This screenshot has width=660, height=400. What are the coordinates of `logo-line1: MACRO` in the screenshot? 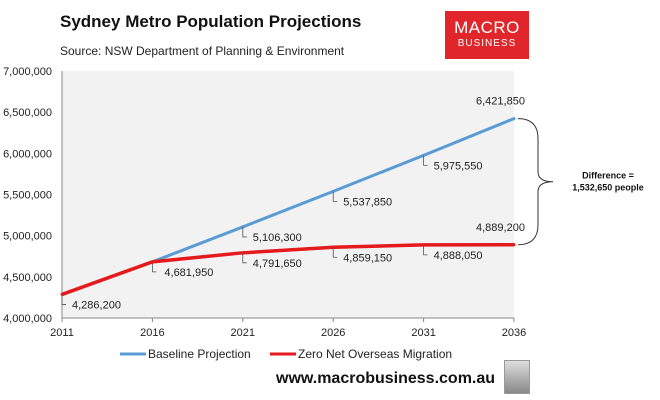 It's located at (487, 27).